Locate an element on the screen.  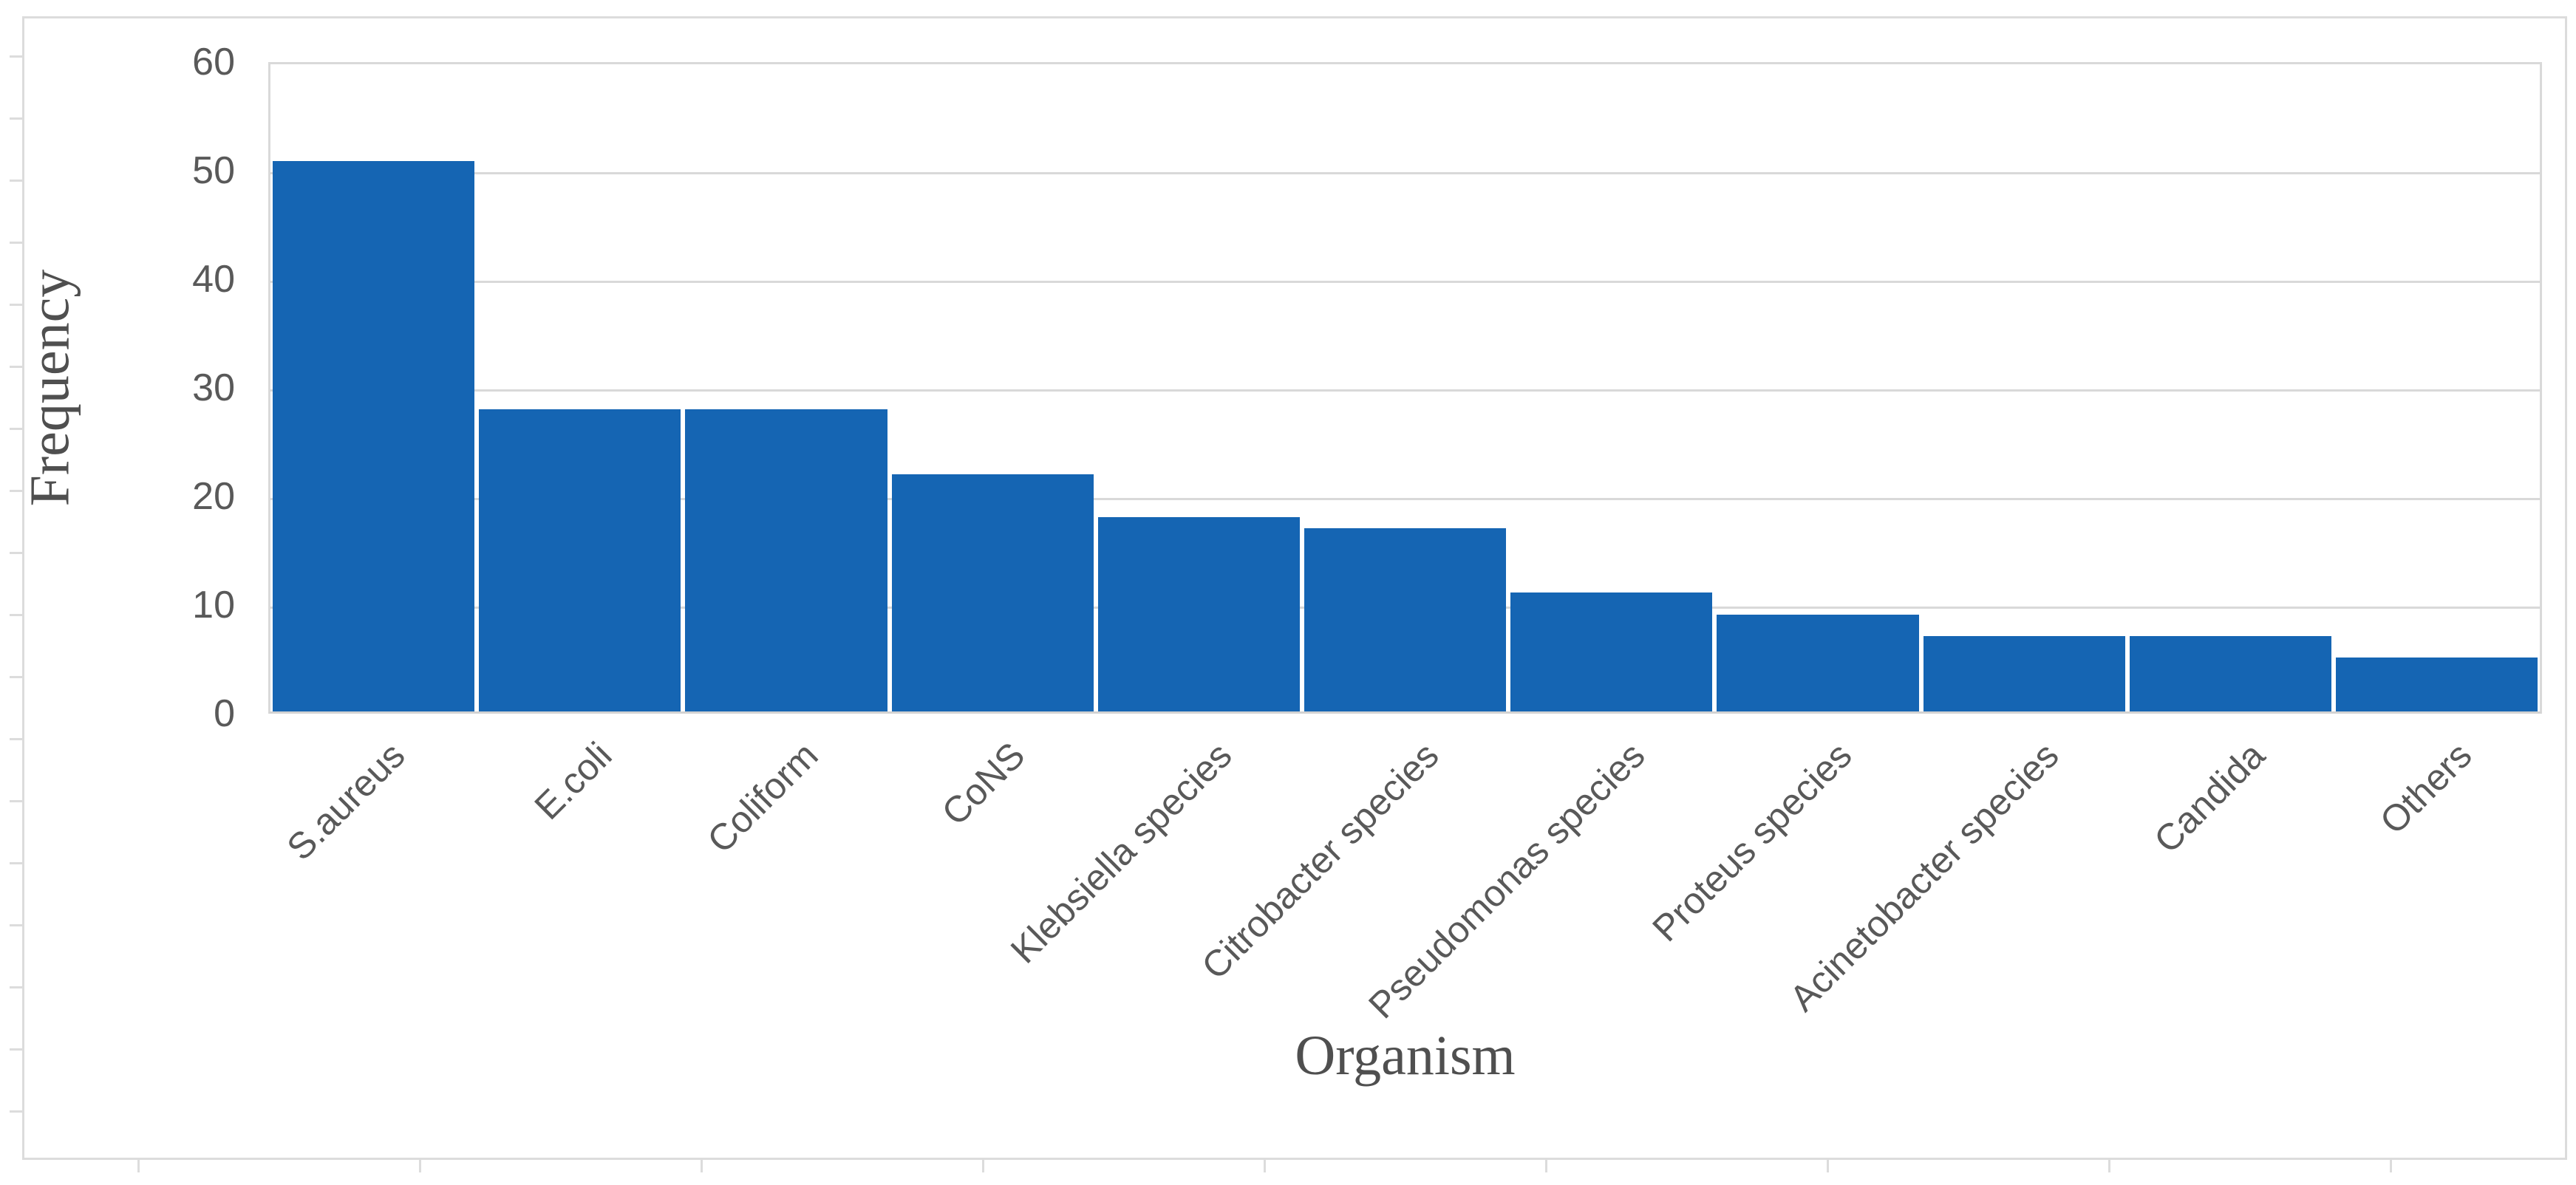
bar-s-aureus is located at coordinates (374, 436).